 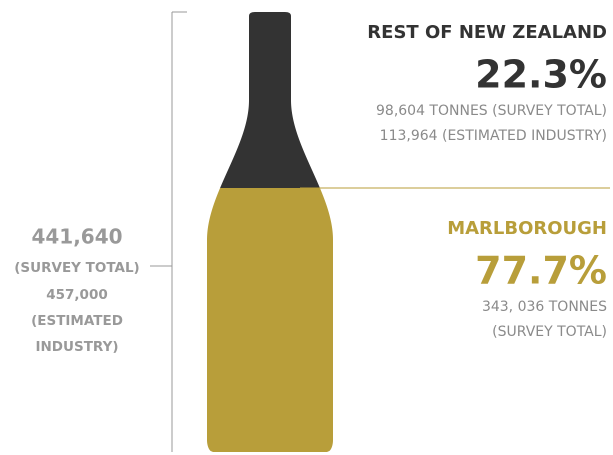 What do you see at coordinates (270, 320) in the screenshot?
I see `bottle-bottom-segment` at bounding box center [270, 320].